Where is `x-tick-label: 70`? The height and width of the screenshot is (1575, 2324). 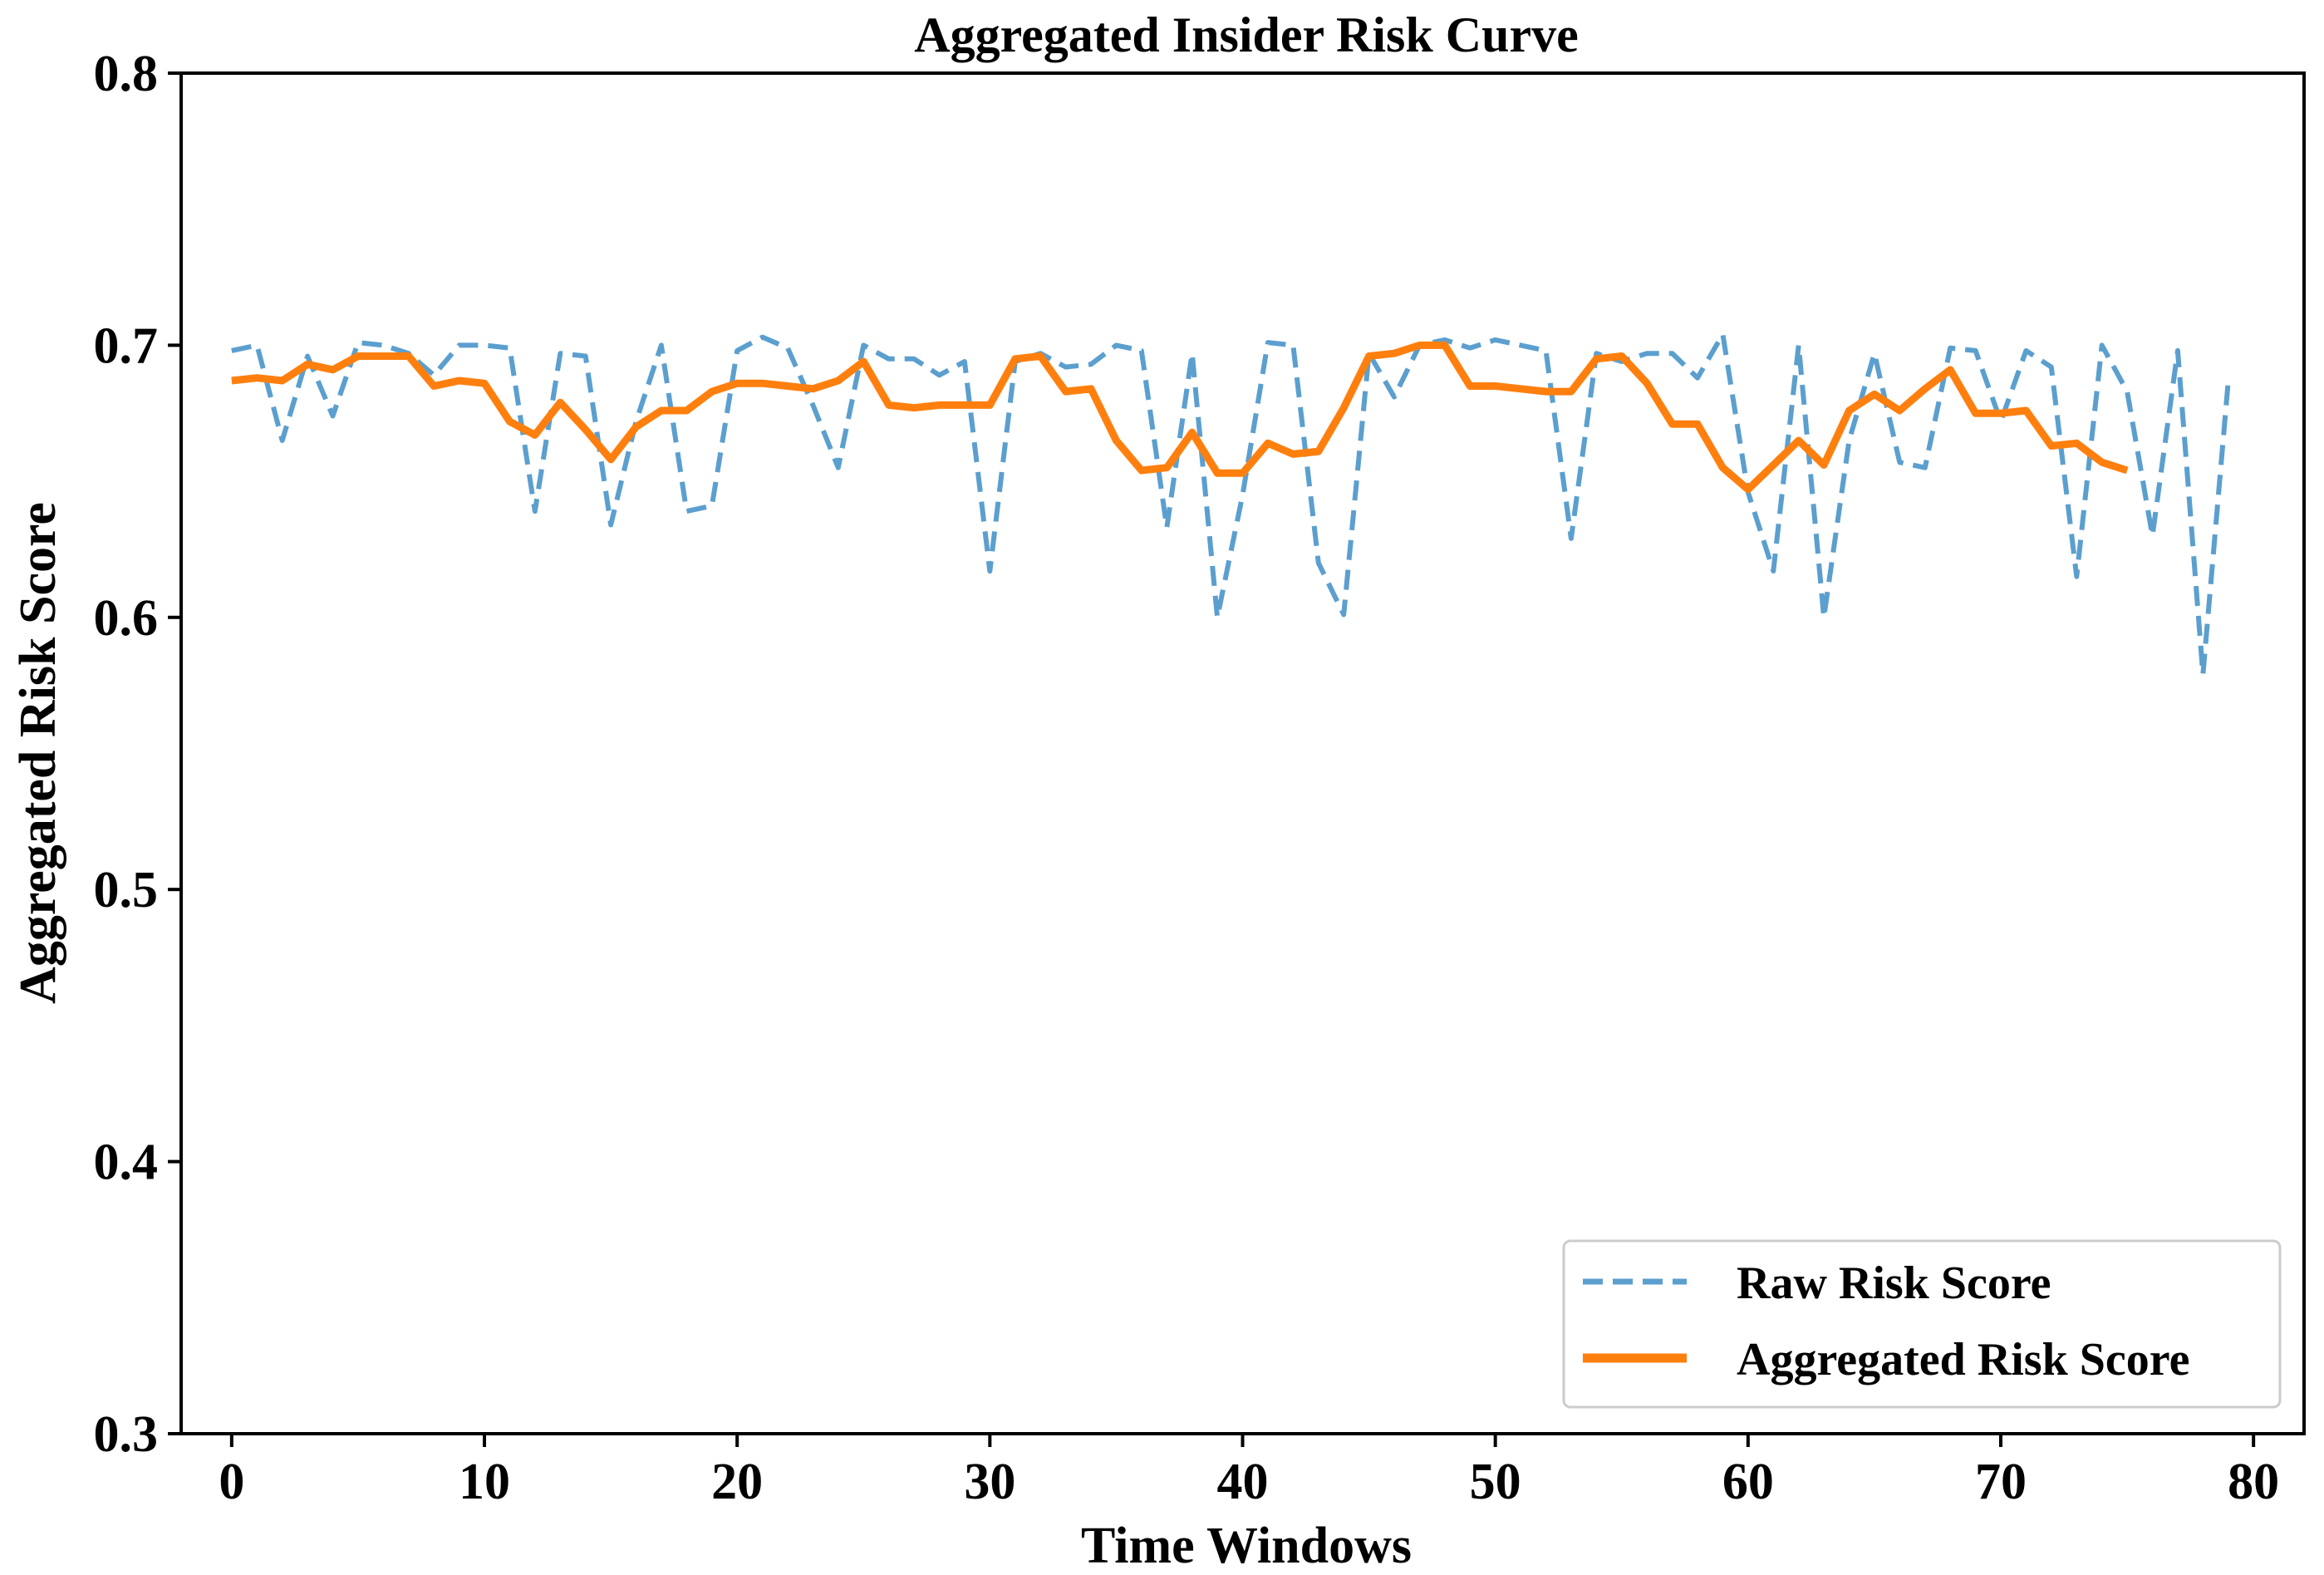 x-tick-label: 70 is located at coordinates (2001, 1482).